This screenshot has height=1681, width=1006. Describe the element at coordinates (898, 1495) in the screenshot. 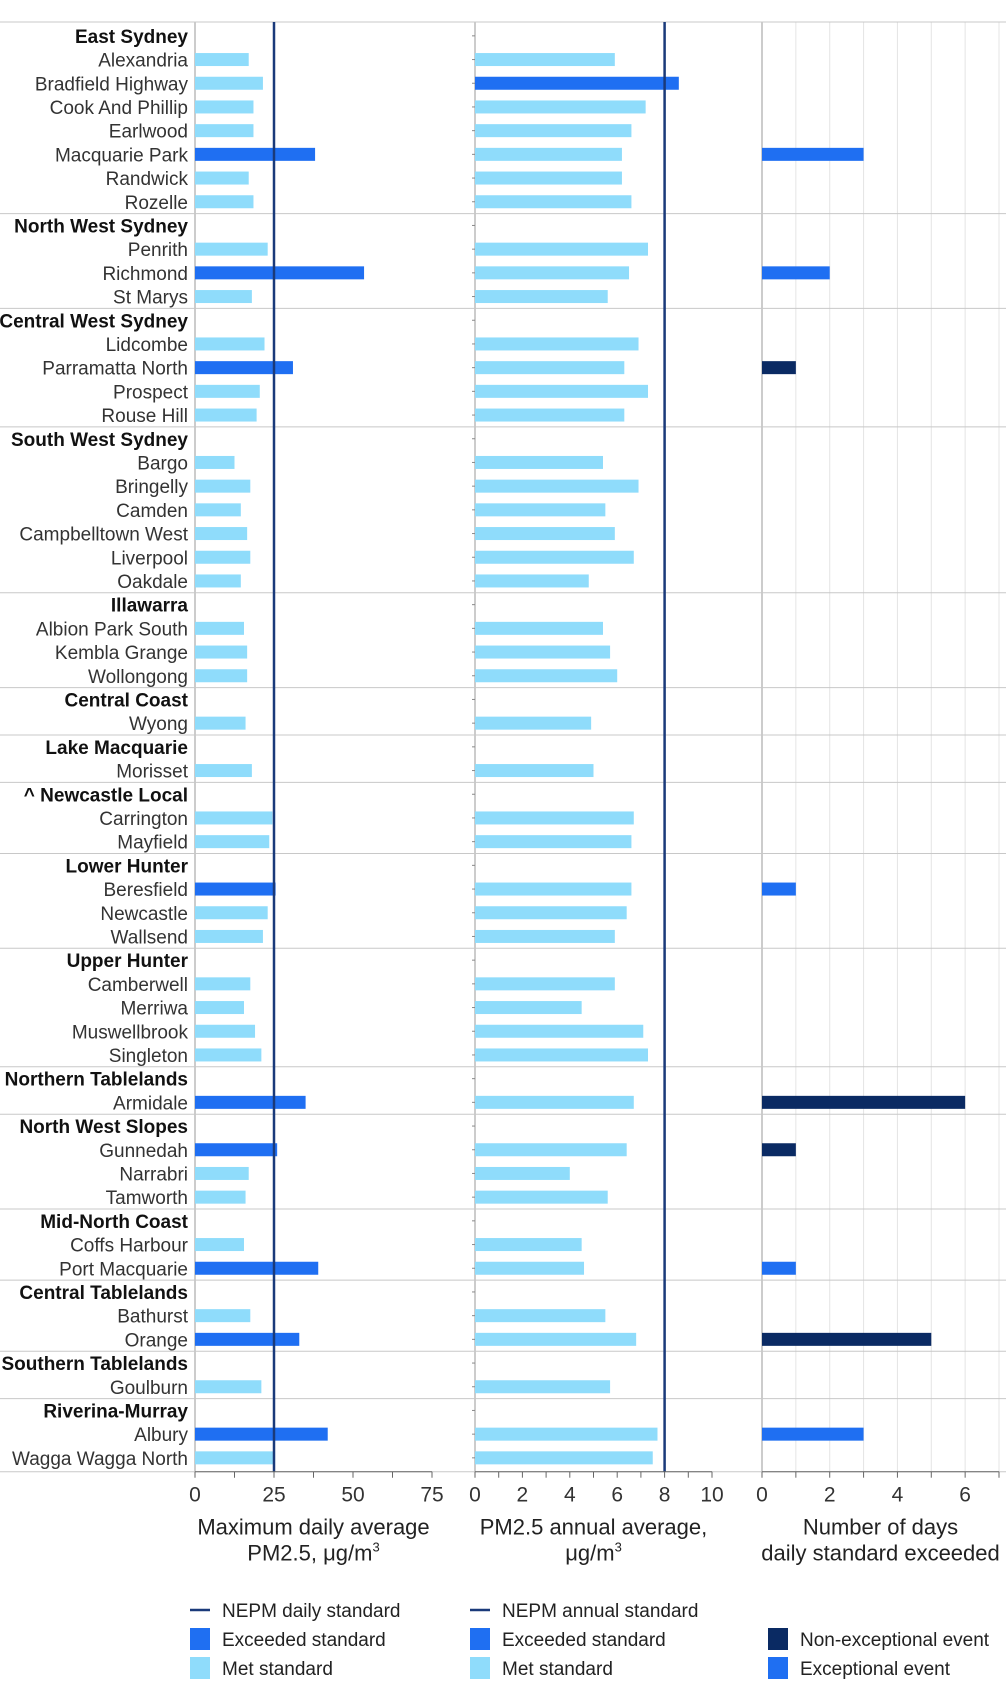

I see `x-tick-label: 4` at that location.